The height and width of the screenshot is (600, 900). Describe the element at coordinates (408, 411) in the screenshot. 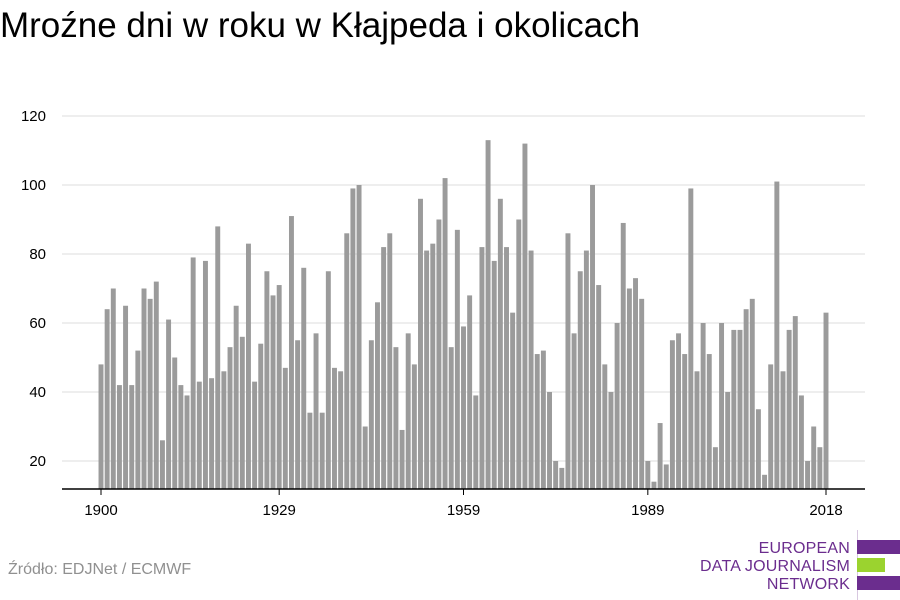

I see `bar-1950` at that location.